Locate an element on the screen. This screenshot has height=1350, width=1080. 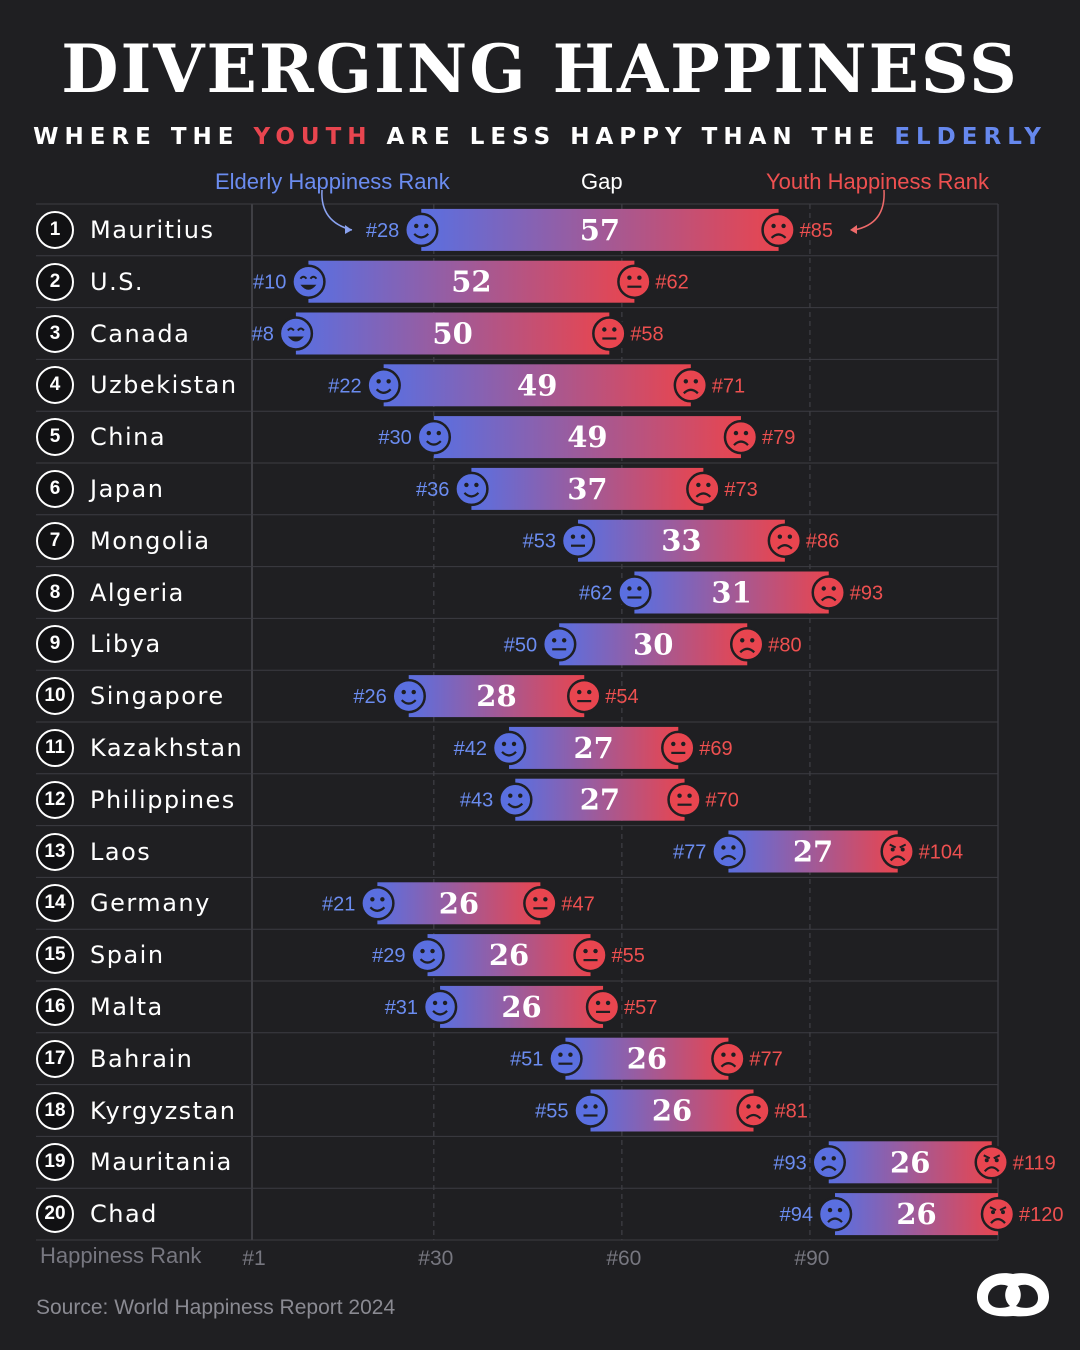
rank-badge: 16 is located at coordinates (55, 1006).